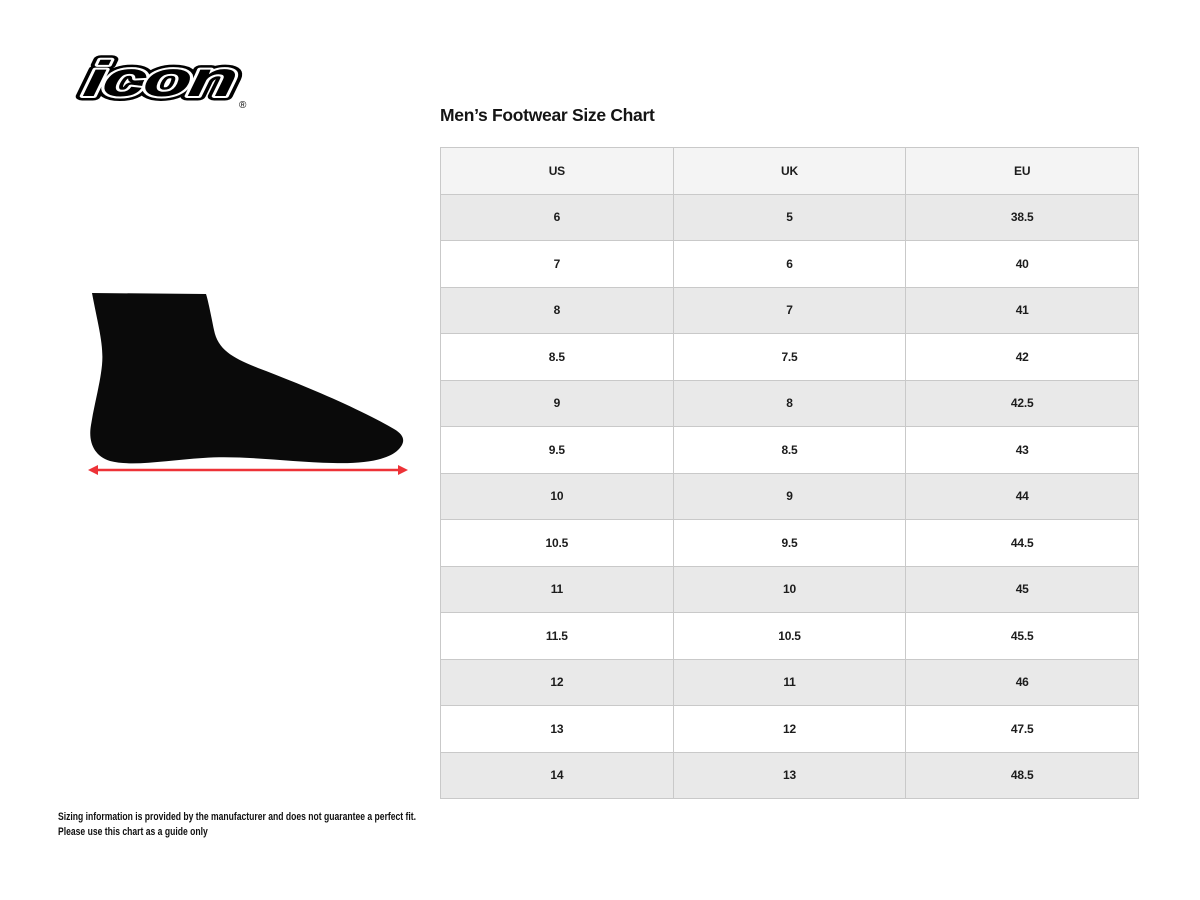 The height and width of the screenshot is (900, 1200). Describe the element at coordinates (247, 378) in the screenshot. I see `foot-silhouette-icon` at that location.